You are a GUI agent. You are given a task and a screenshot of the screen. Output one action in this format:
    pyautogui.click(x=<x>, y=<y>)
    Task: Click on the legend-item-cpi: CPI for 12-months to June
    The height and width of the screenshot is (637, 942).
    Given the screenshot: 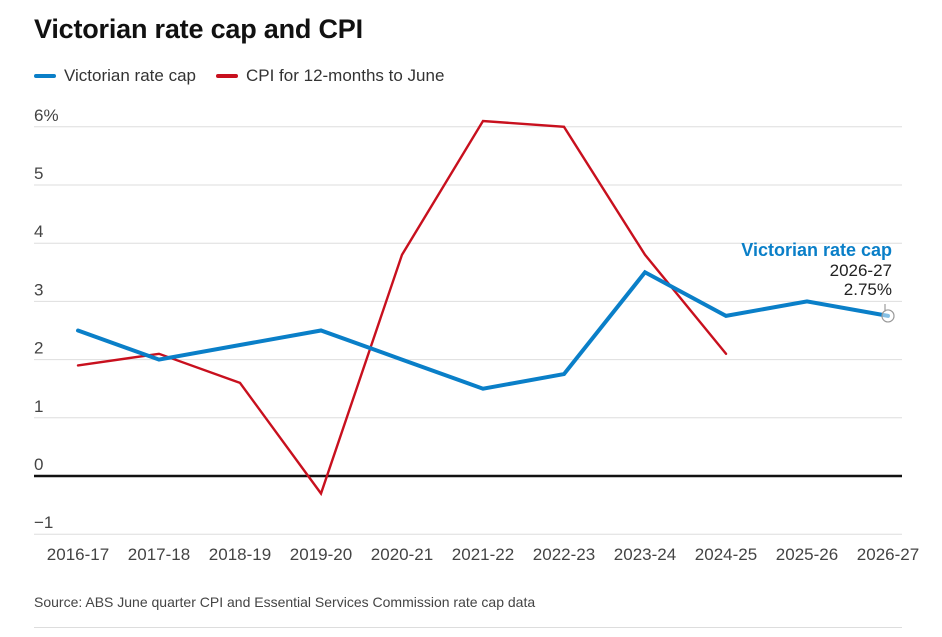 What is the action you would take?
    pyautogui.click(x=330, y=76)
    